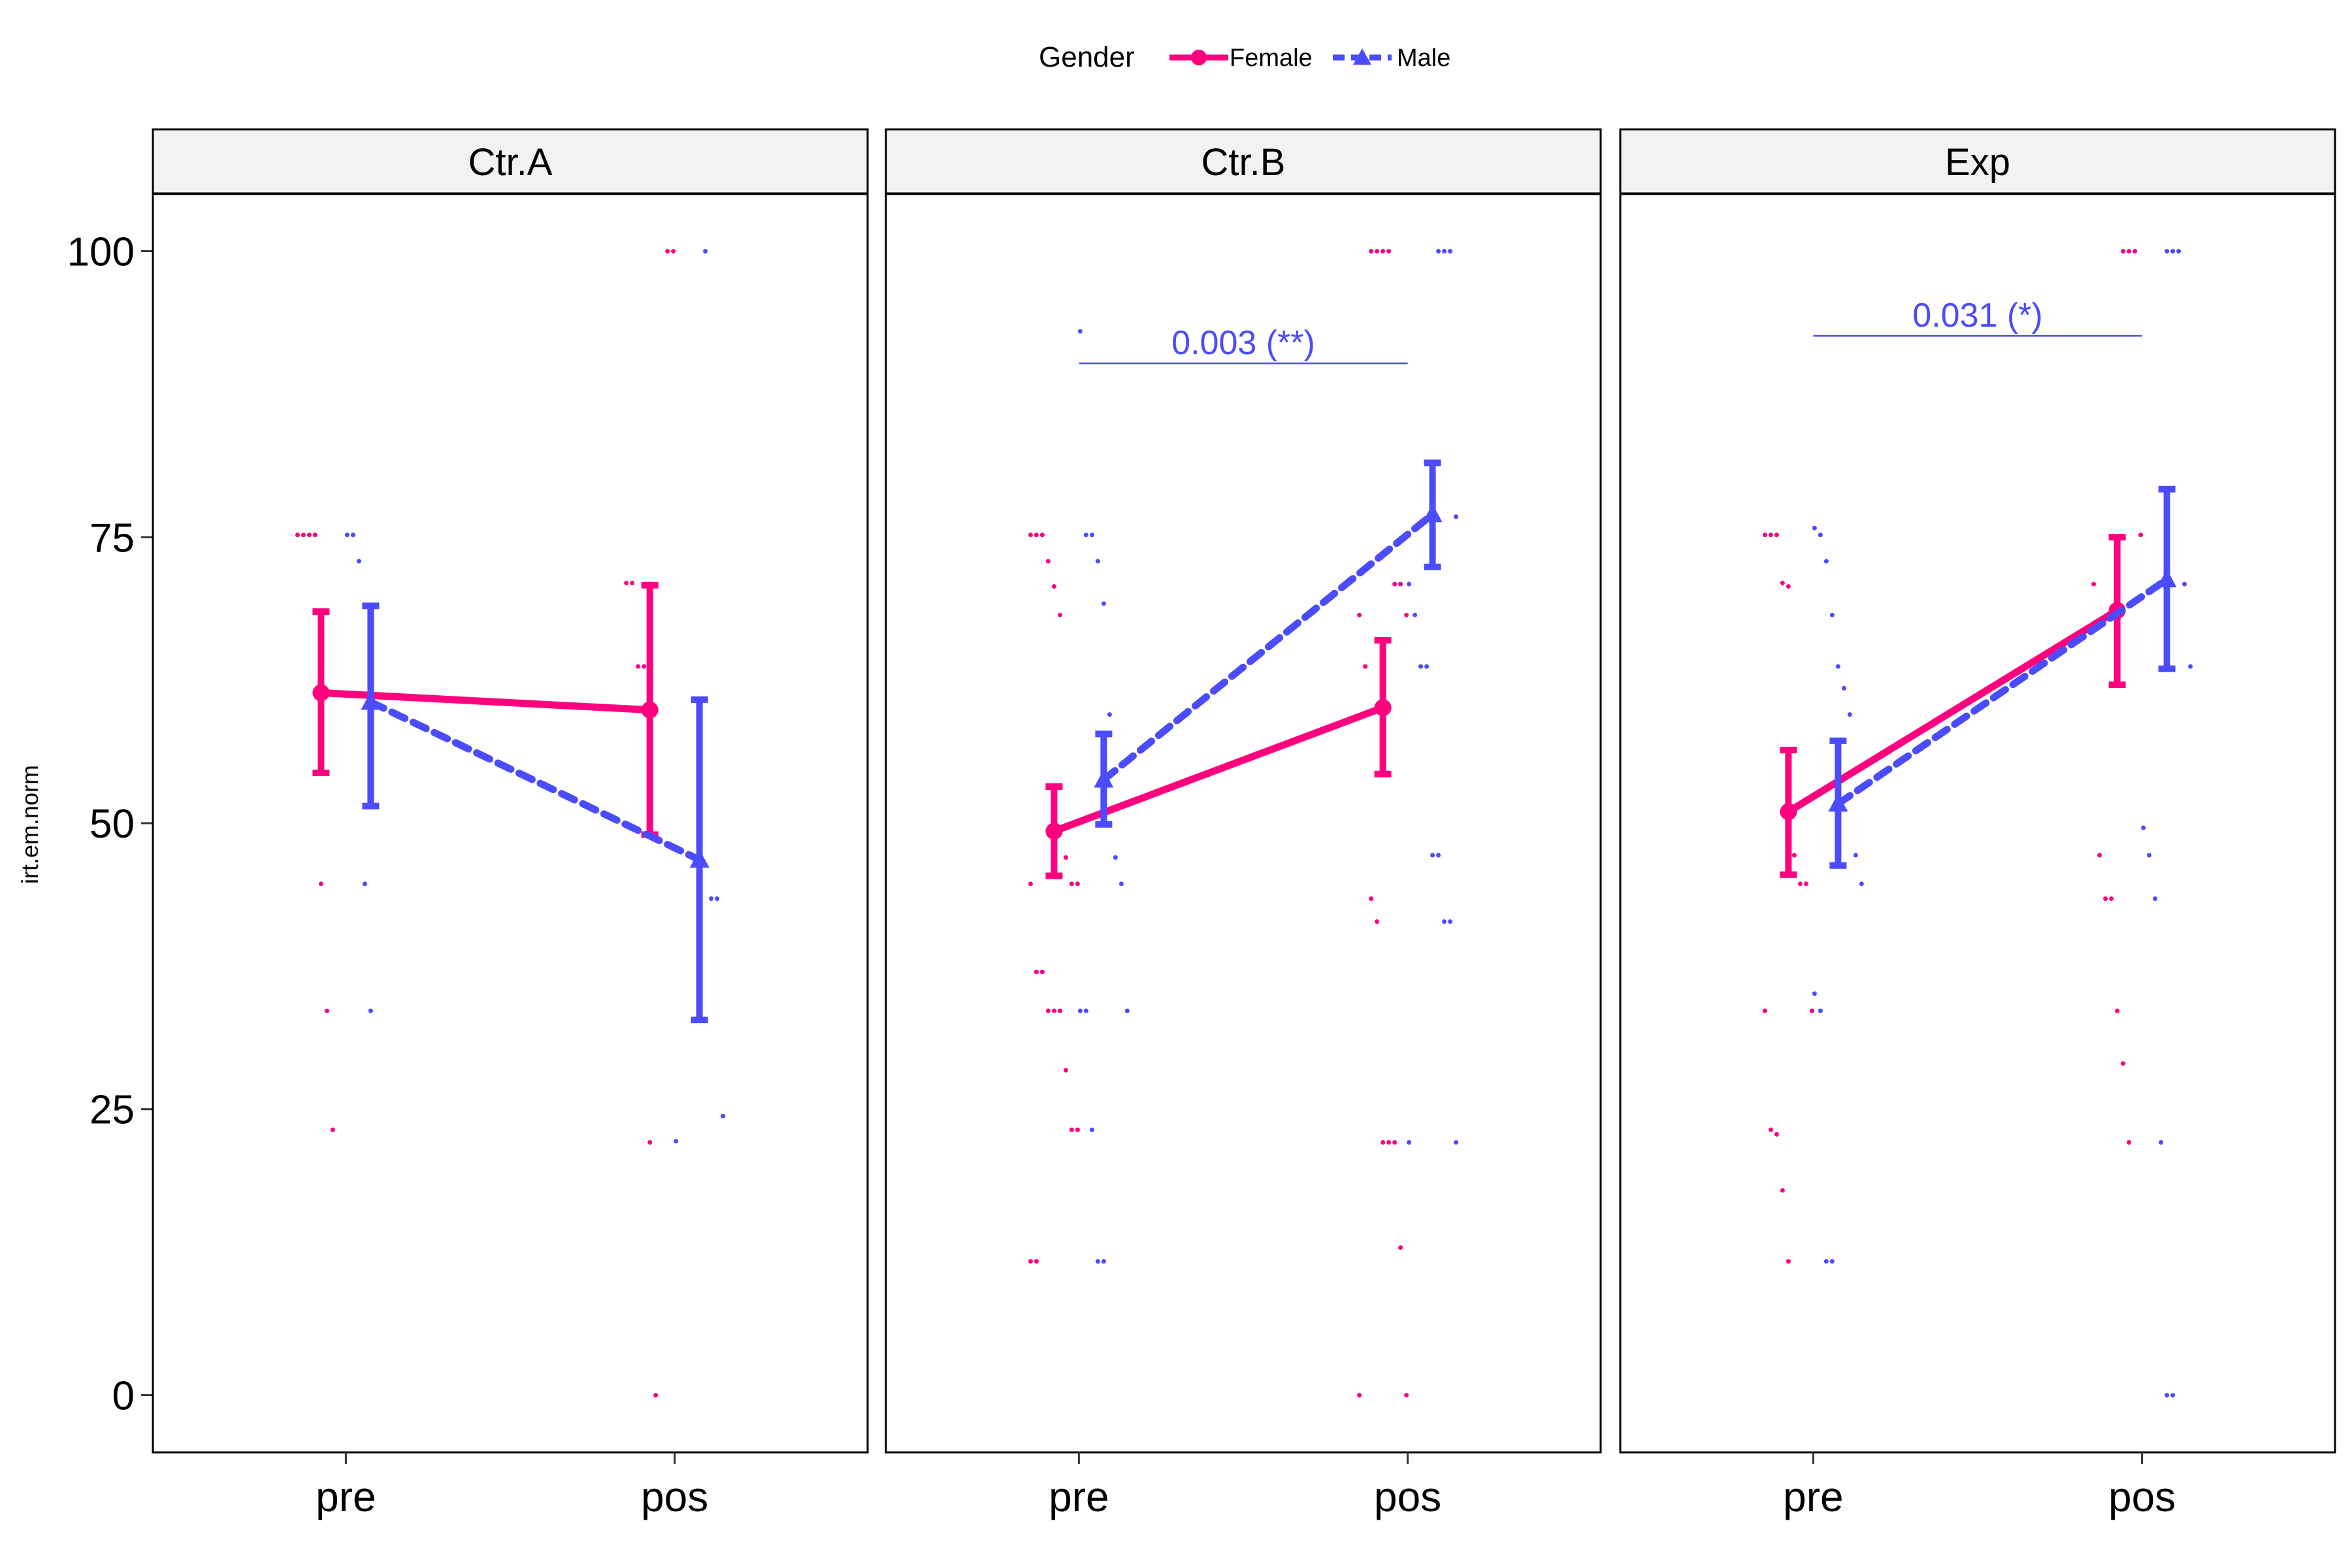 The image size is (2352, 1568). What do you see at coordinates (485, 701) in the screenshot?
I see `series-line-female` at bounding box center [485, 701].